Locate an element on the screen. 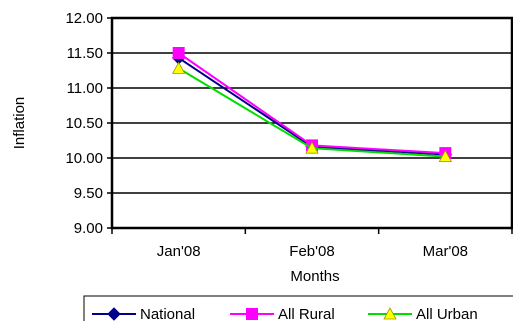  x-tick-label: Mar'08 is located at coordinates (445, 251).